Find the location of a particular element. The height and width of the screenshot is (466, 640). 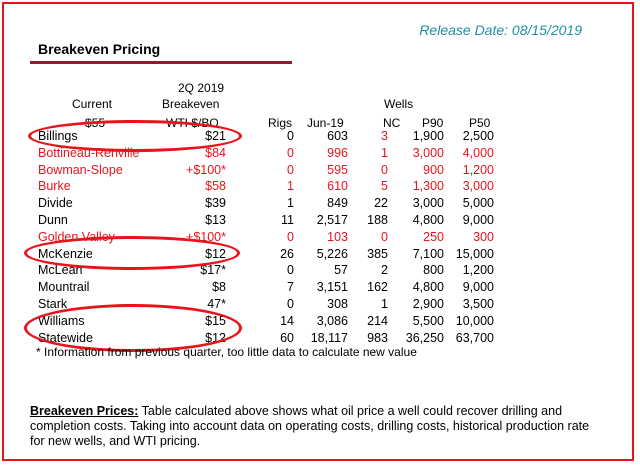

nc-wells: 385 is located at coordinates (377, 253).